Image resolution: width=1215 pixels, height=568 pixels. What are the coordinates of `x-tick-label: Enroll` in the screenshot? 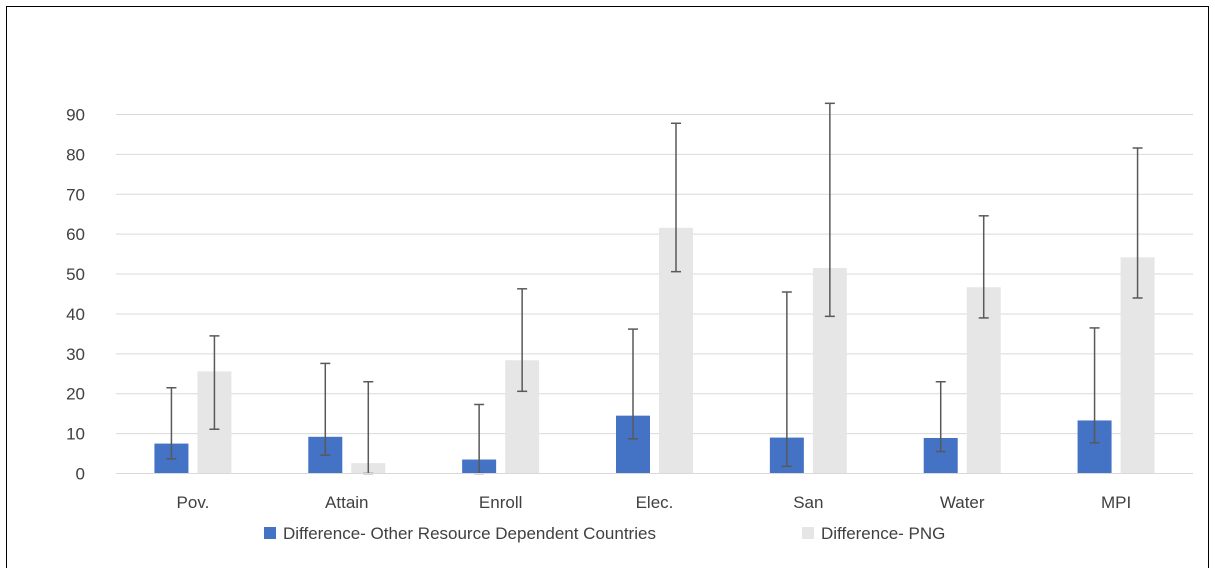 It's located at (500, 502).